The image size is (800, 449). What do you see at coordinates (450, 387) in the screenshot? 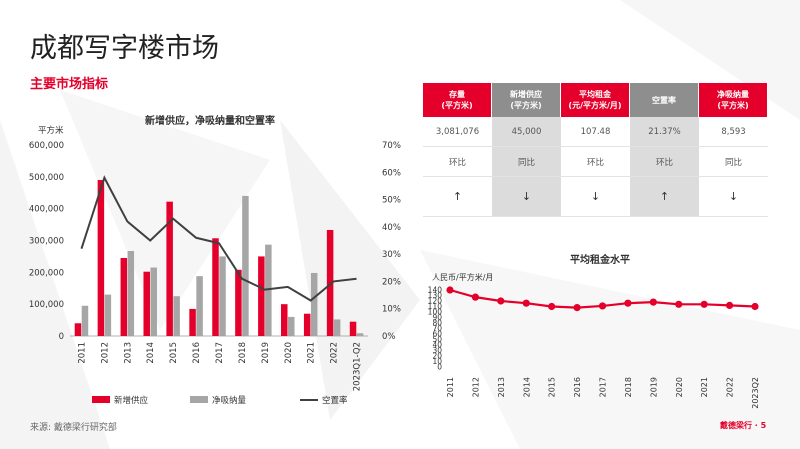
I see `rent-x-tick-label: 2011` at bounding box center [450, 387].